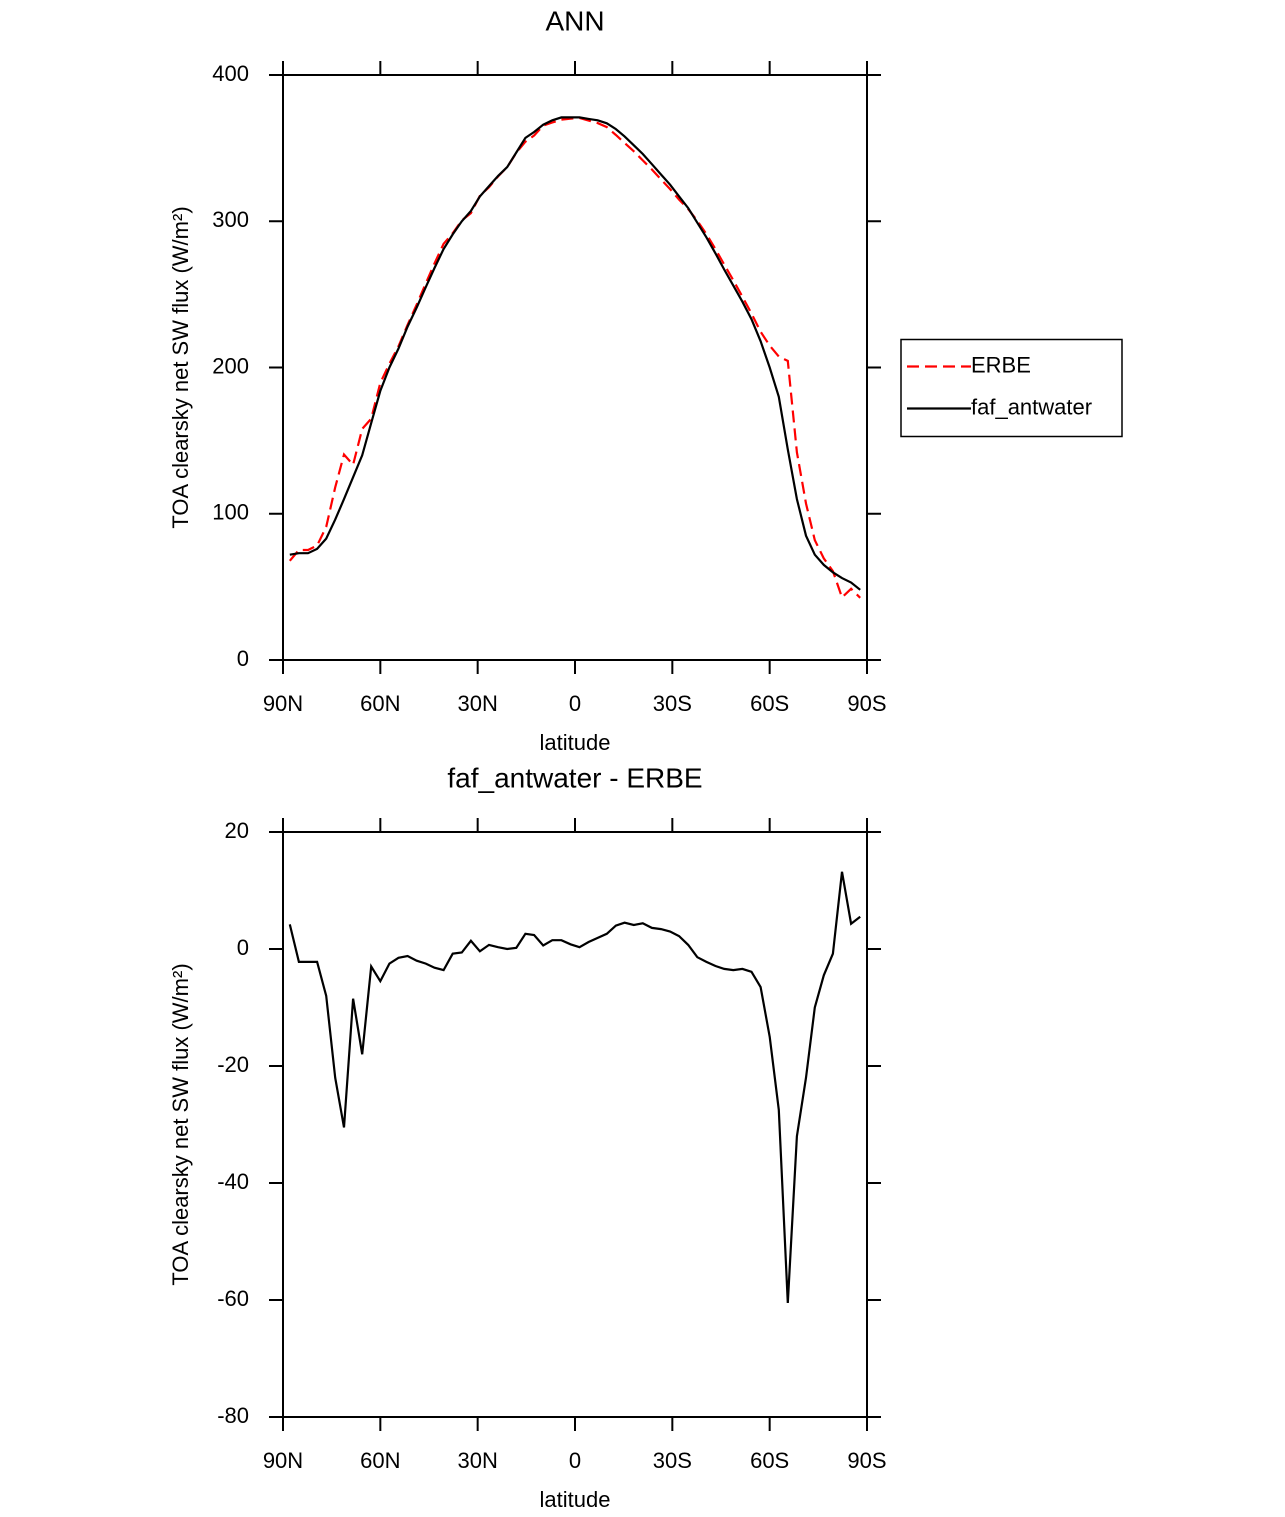  What do you see at coordinates (1031, 406) in the screenshot?
I see `legend-label: faf_antwater` at bounding box center [1031, 406].